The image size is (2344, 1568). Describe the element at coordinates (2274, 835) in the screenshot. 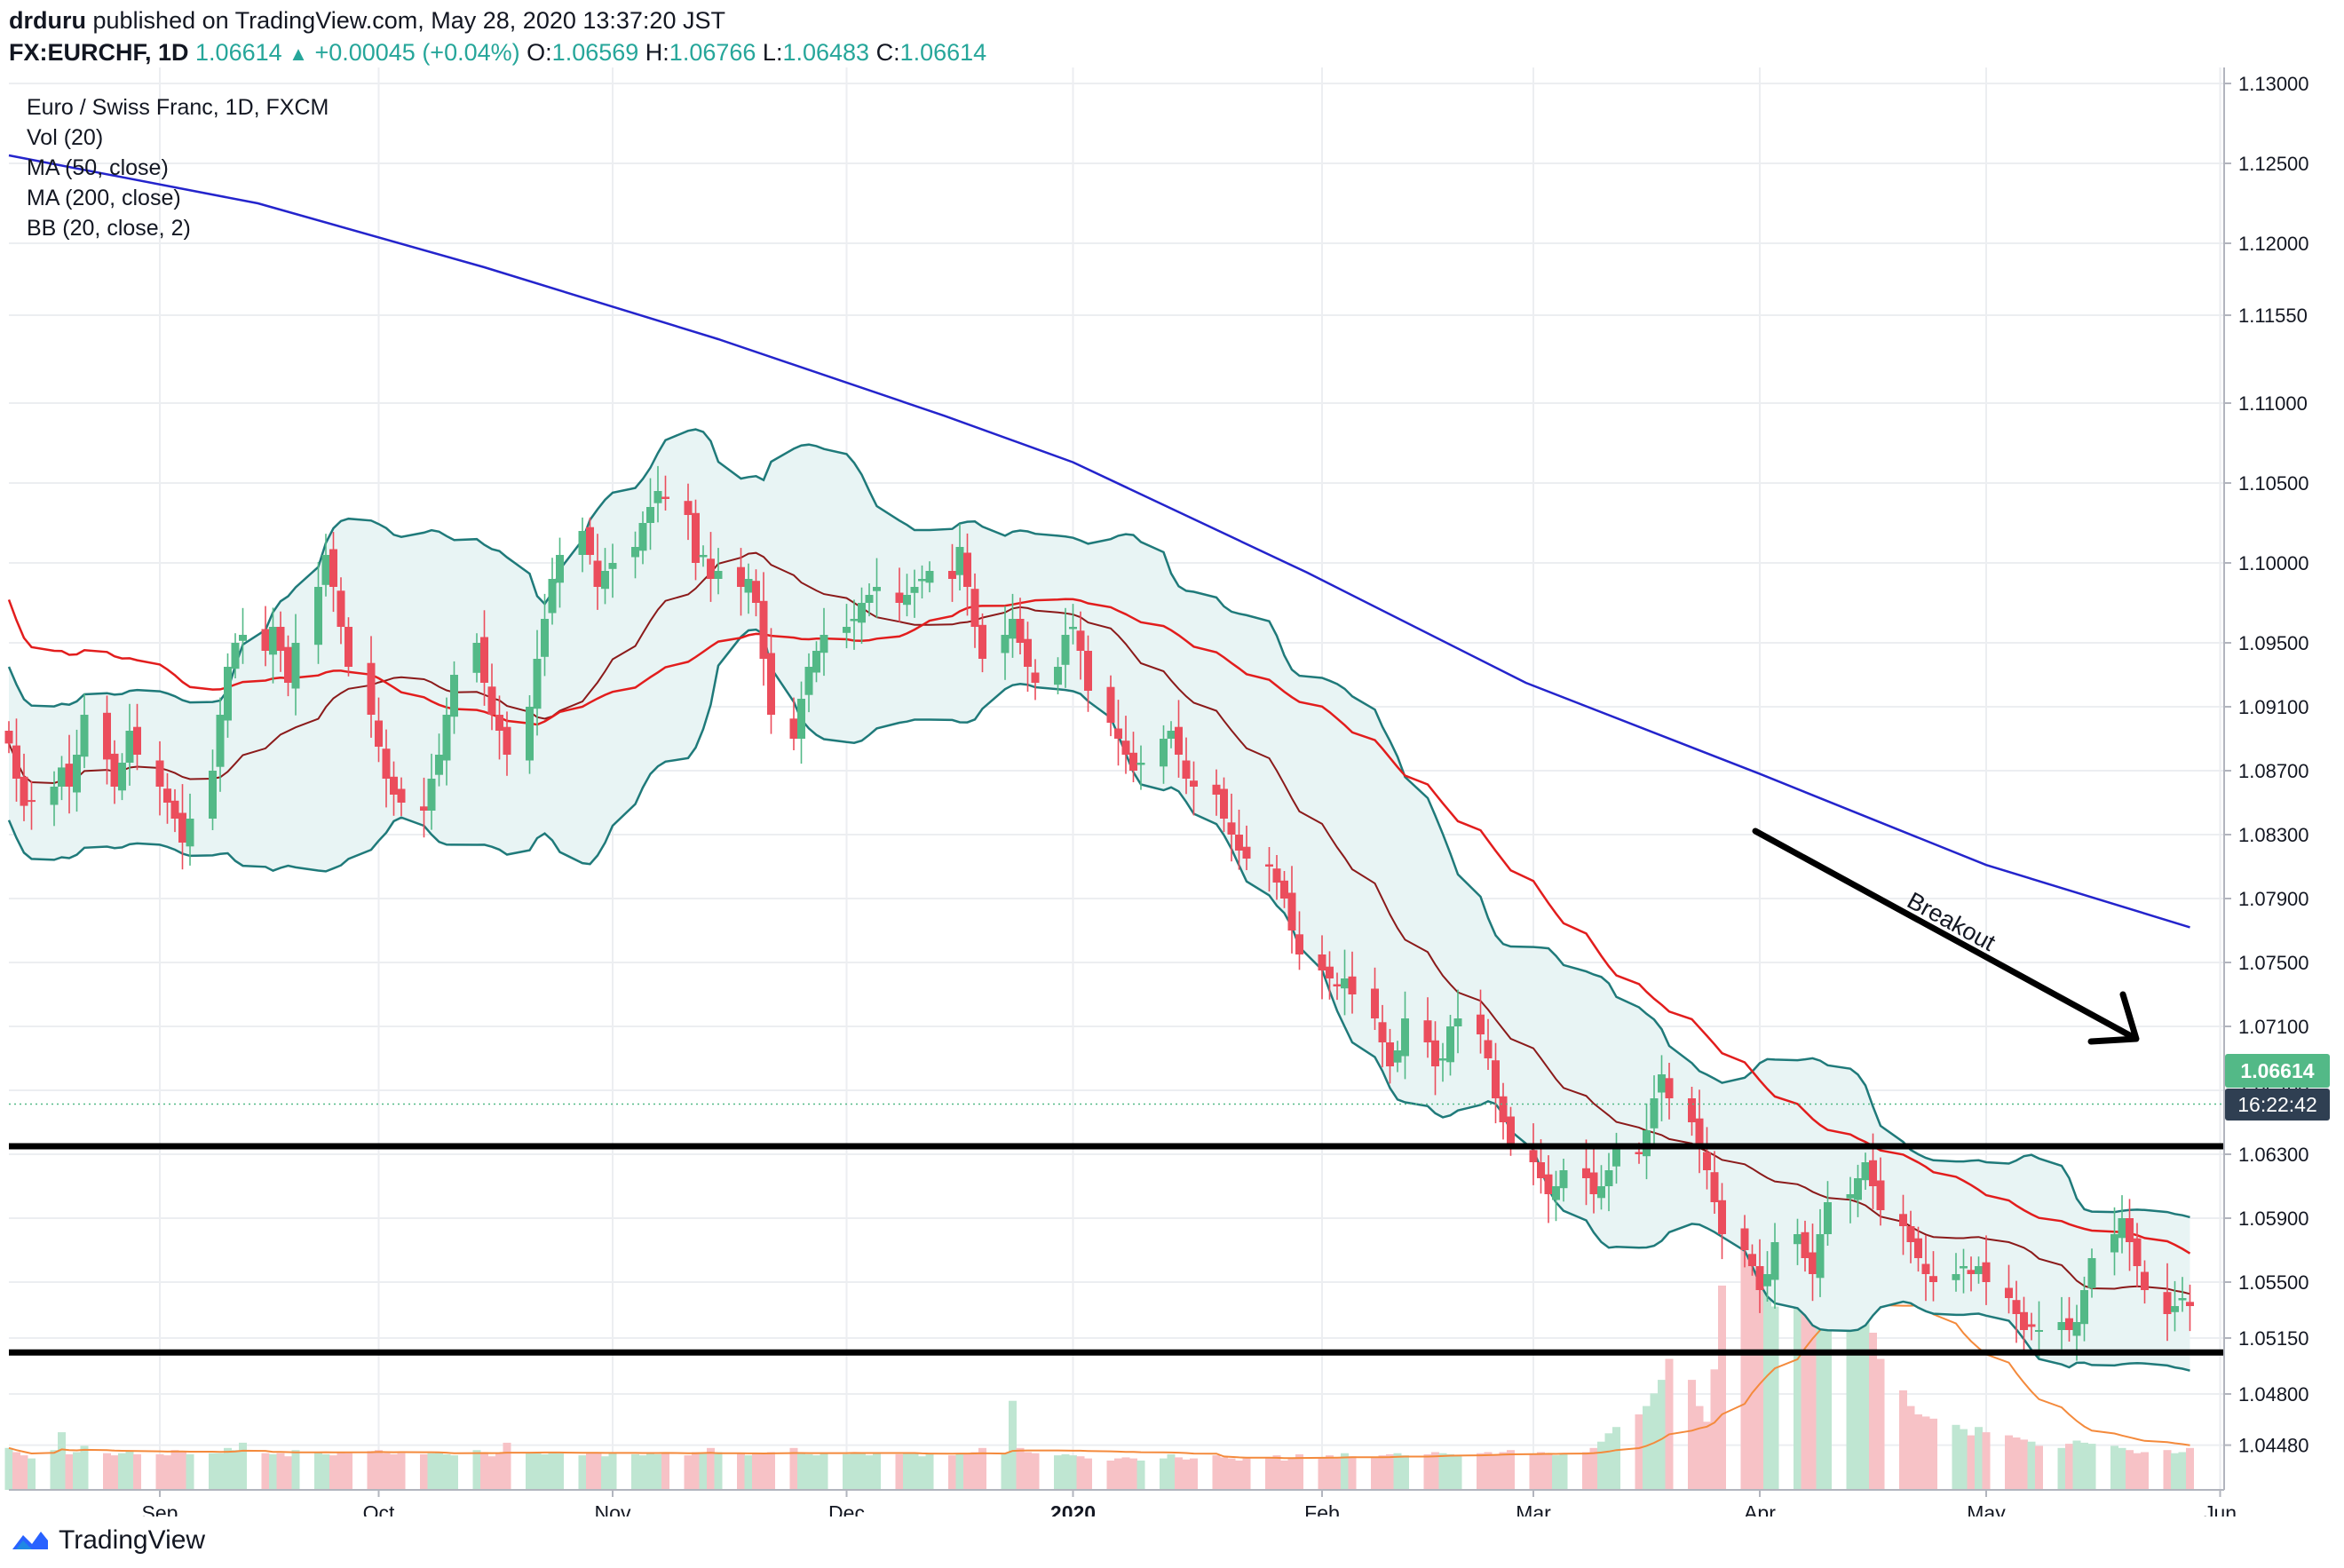

I see `price-tick-label: 1.08300` at that location.